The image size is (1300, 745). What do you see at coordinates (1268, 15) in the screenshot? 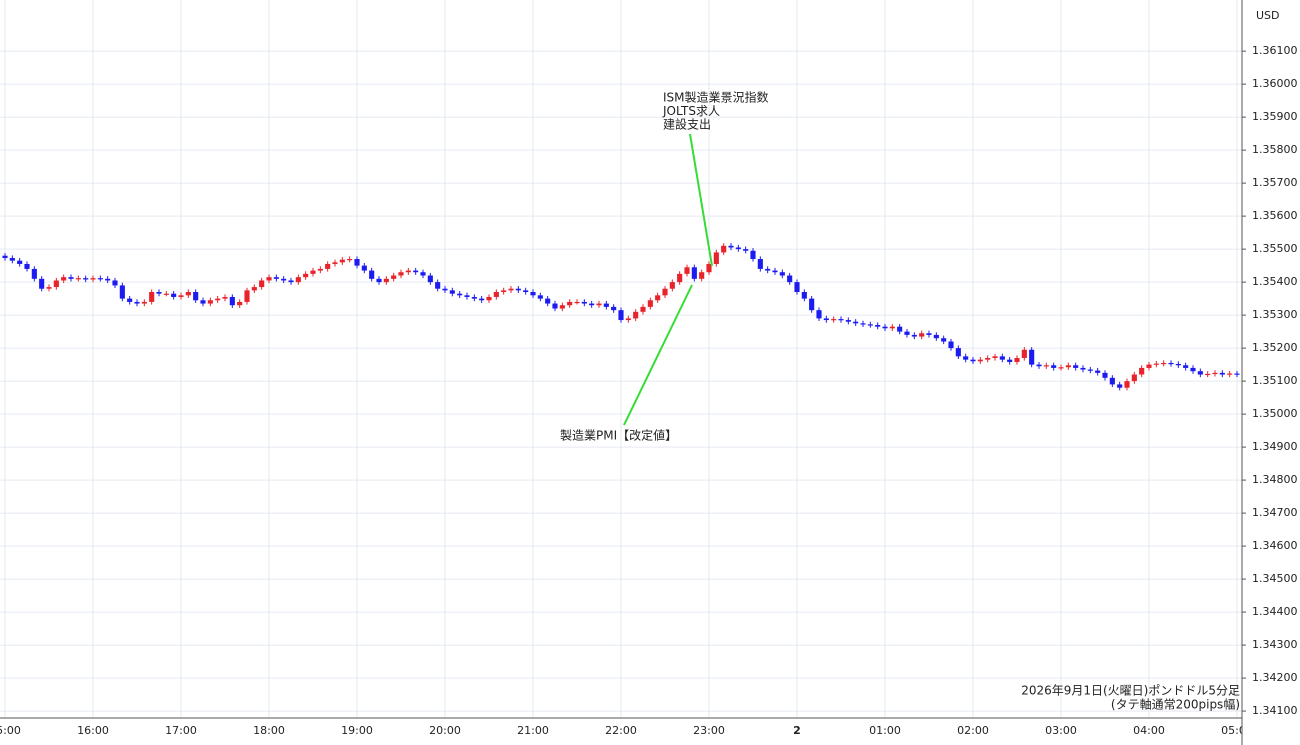
I see `currency-label: USD` at bounding box center [1268, 15].